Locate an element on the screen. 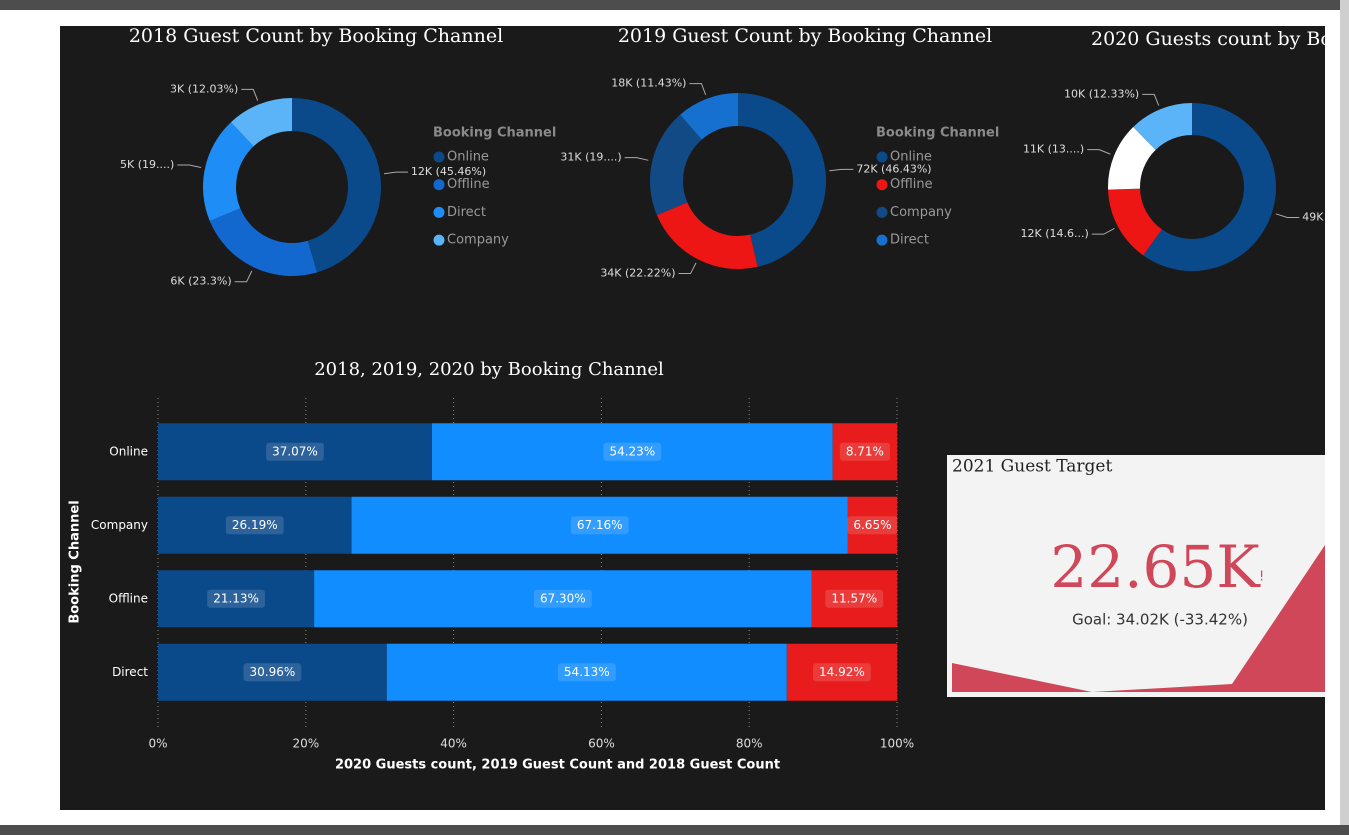 This screenshot has width=1349, height=835. data-label: 12K (45.46%) is located at coordinates (448, 171).